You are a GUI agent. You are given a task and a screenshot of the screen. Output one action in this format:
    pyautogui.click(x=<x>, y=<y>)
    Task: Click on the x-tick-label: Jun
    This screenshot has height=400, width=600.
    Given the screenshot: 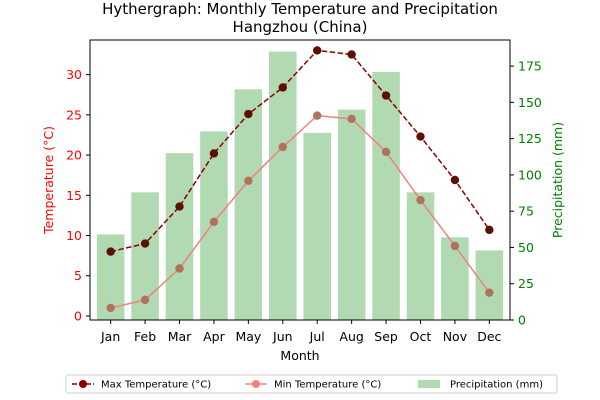 What is the action you would take?
    pyautogui.click(x=282, y=336)
    